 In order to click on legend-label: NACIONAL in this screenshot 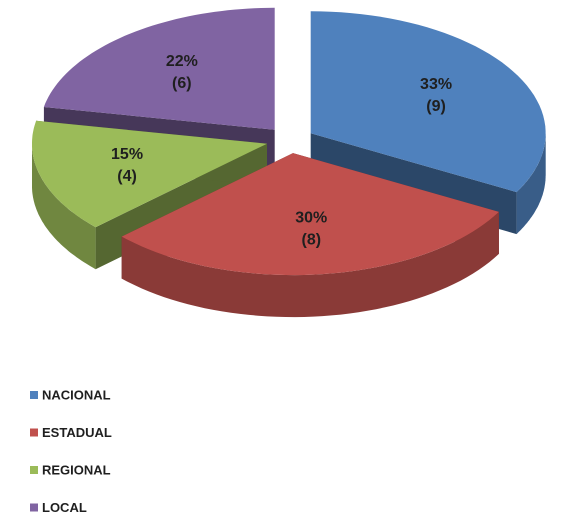, I will do `click(76, 394)`.